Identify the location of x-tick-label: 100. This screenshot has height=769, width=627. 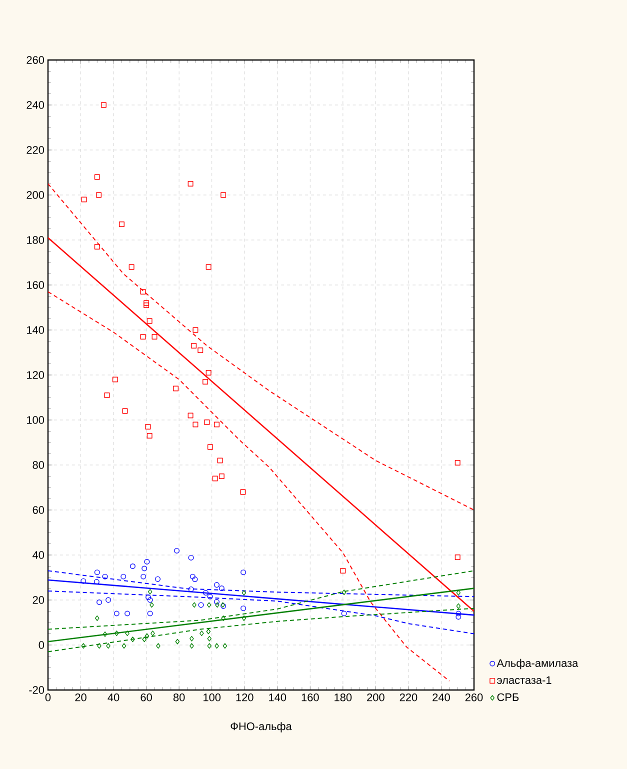
(212, 698).